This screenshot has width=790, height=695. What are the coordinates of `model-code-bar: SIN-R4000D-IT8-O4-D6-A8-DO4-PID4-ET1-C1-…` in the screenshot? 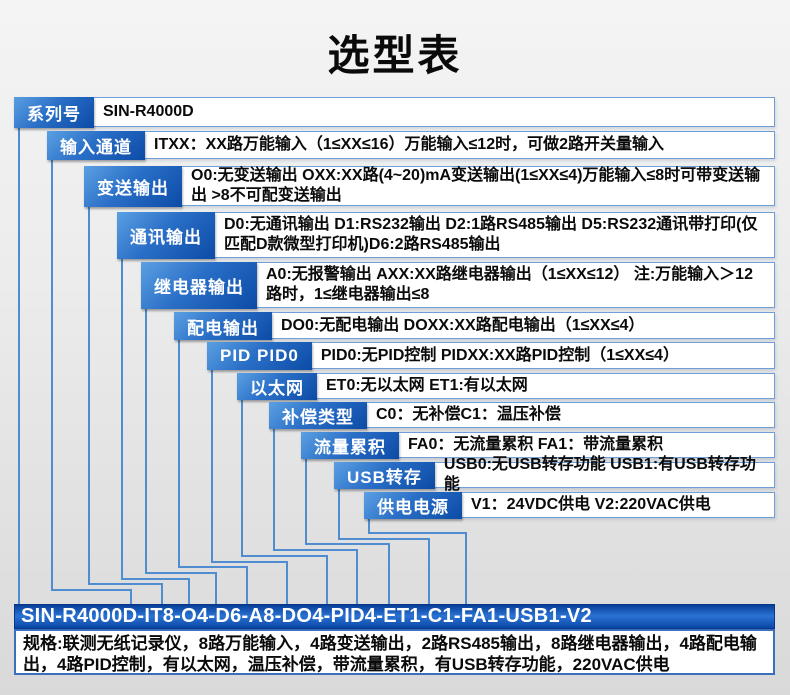 It's located at (394, 616).